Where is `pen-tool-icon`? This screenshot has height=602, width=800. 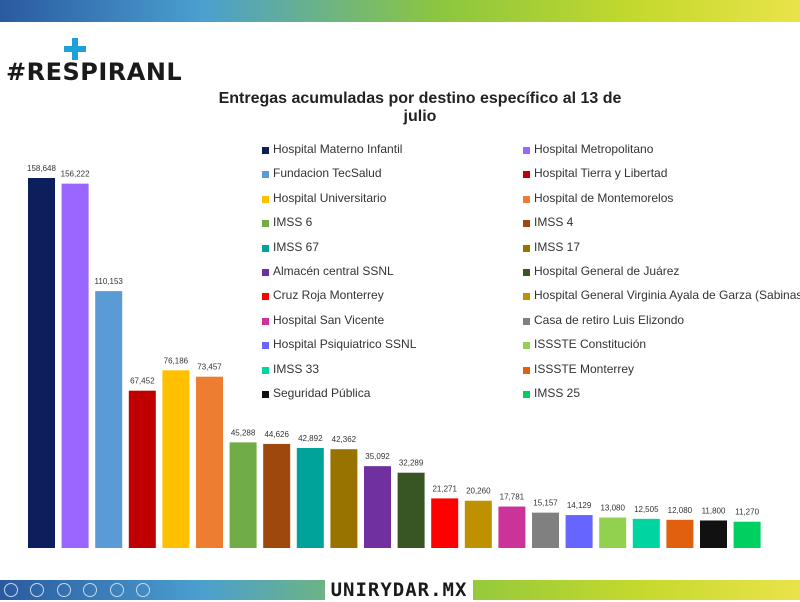
pen-tool-icon is located at coordinates (63, 590).